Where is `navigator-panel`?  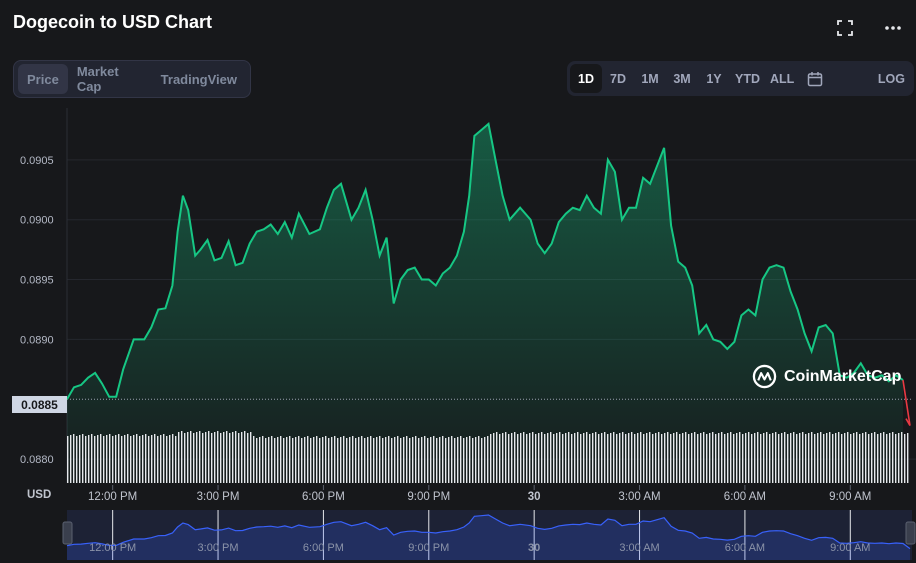 navigator-panel is located at coordinates (489, 535).